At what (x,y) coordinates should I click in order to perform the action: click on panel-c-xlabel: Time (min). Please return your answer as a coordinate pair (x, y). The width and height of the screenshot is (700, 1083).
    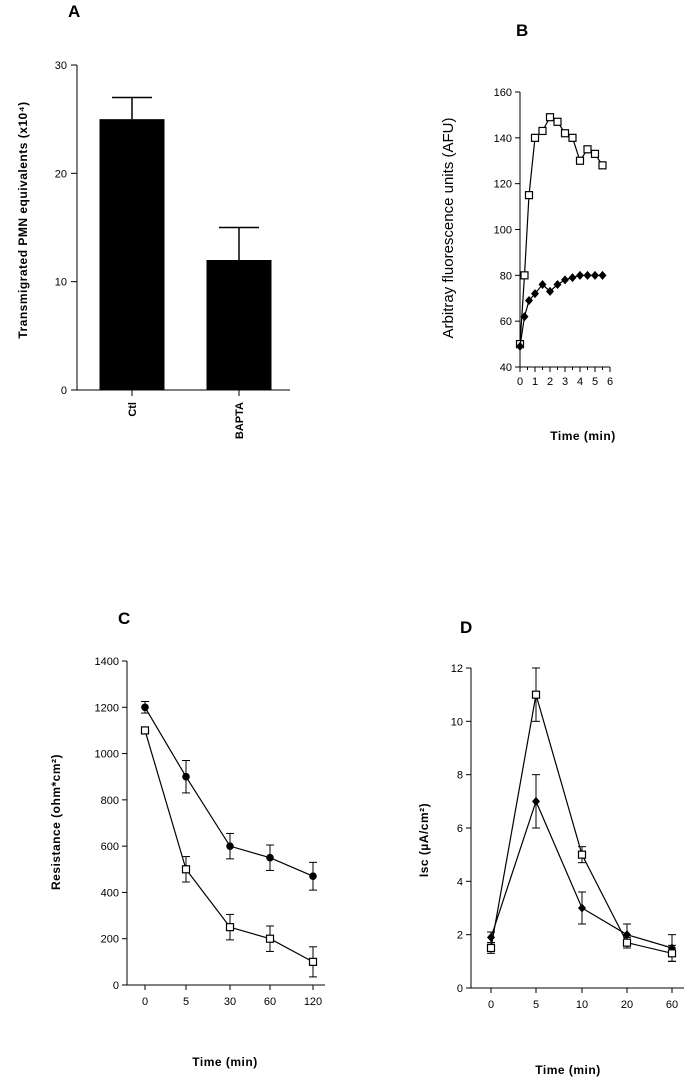
    Looking at the image, I should click on (224, 1062).